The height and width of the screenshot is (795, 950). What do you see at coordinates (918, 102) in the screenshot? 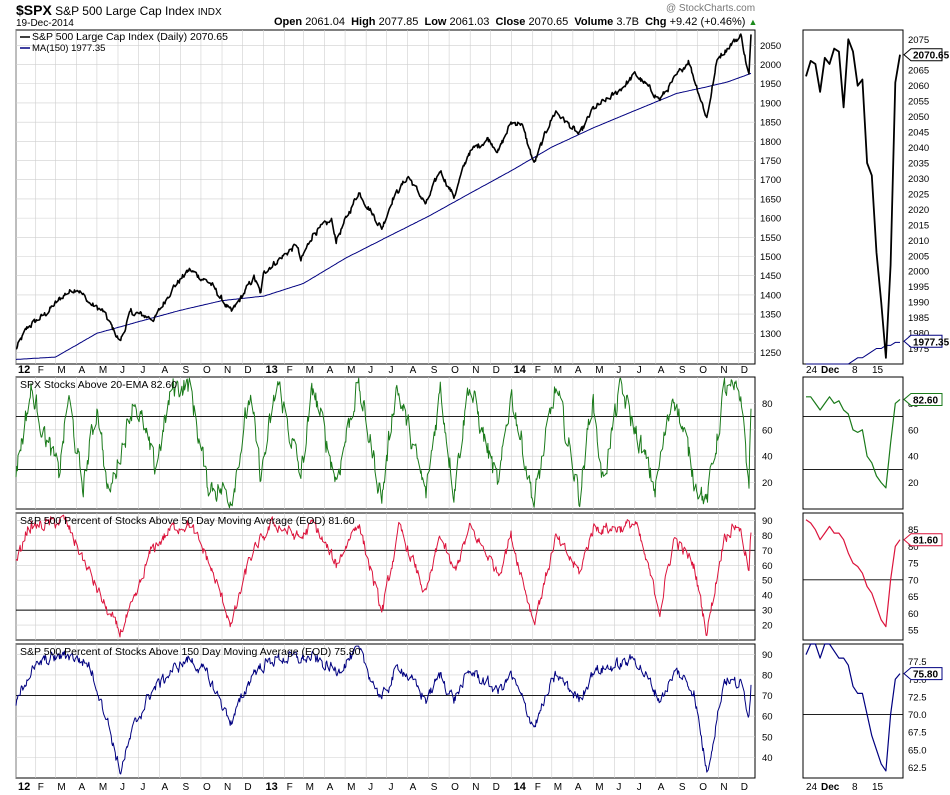
I see `side-y-tick-label: 2055` at bounding box center [918, 102].